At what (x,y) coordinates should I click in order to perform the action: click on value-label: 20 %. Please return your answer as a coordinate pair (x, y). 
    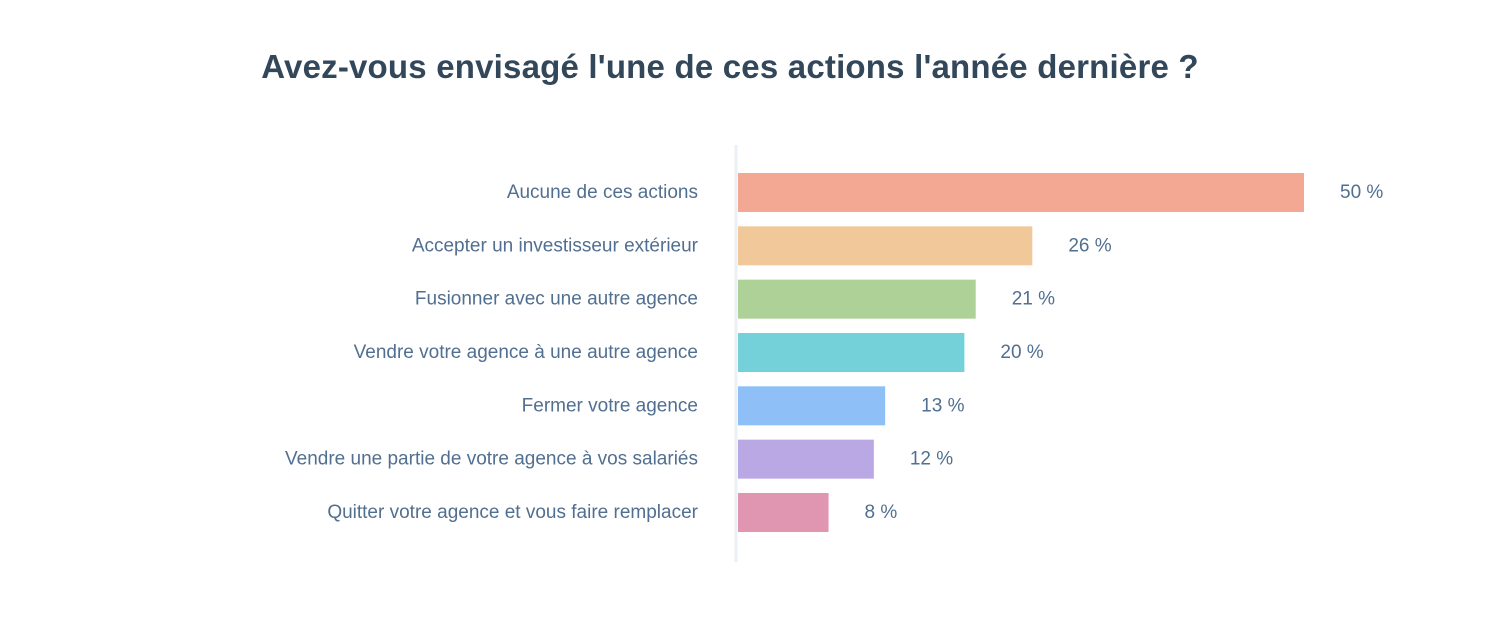
    Looking at the image, I should click on (1021, 352).